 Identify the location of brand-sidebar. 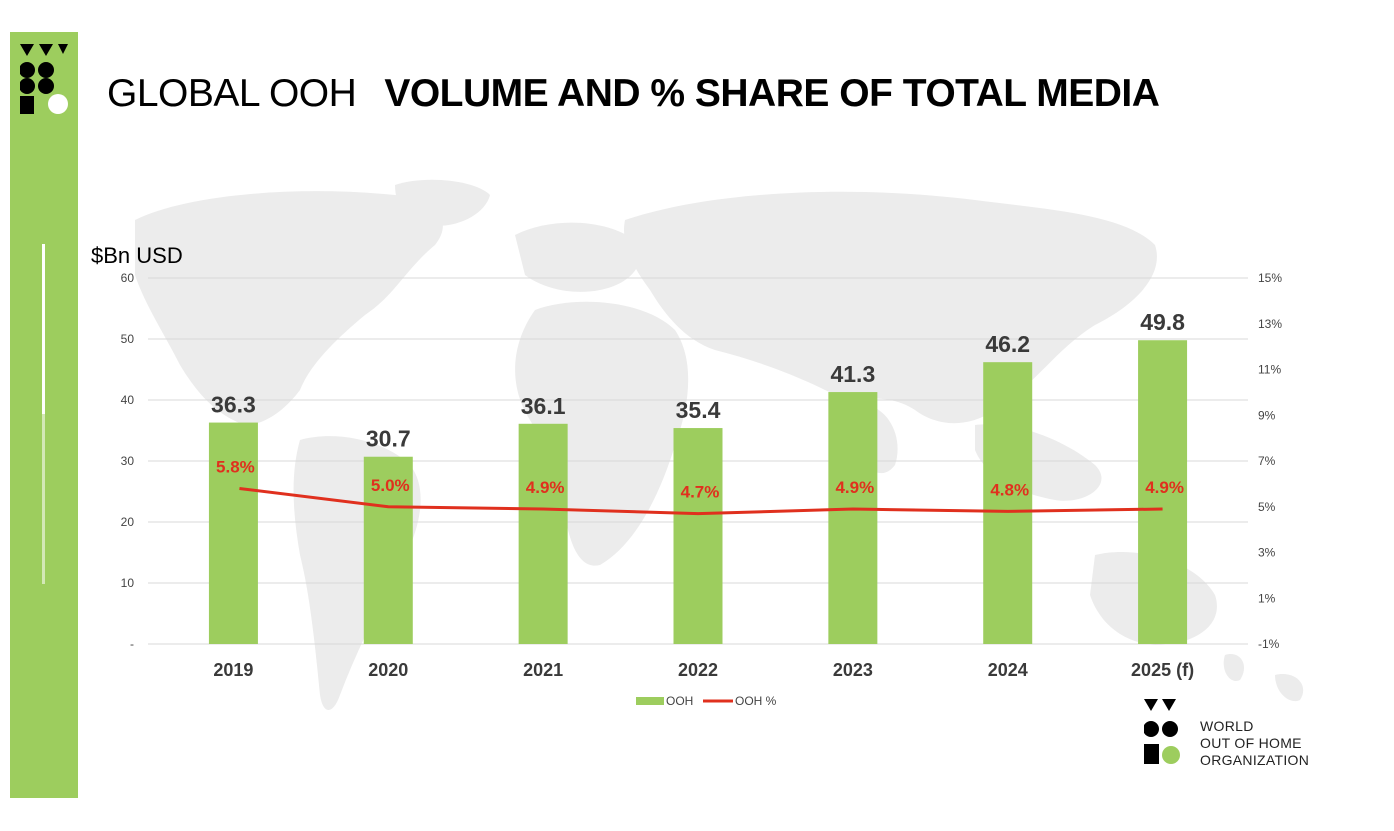
(44, 415).